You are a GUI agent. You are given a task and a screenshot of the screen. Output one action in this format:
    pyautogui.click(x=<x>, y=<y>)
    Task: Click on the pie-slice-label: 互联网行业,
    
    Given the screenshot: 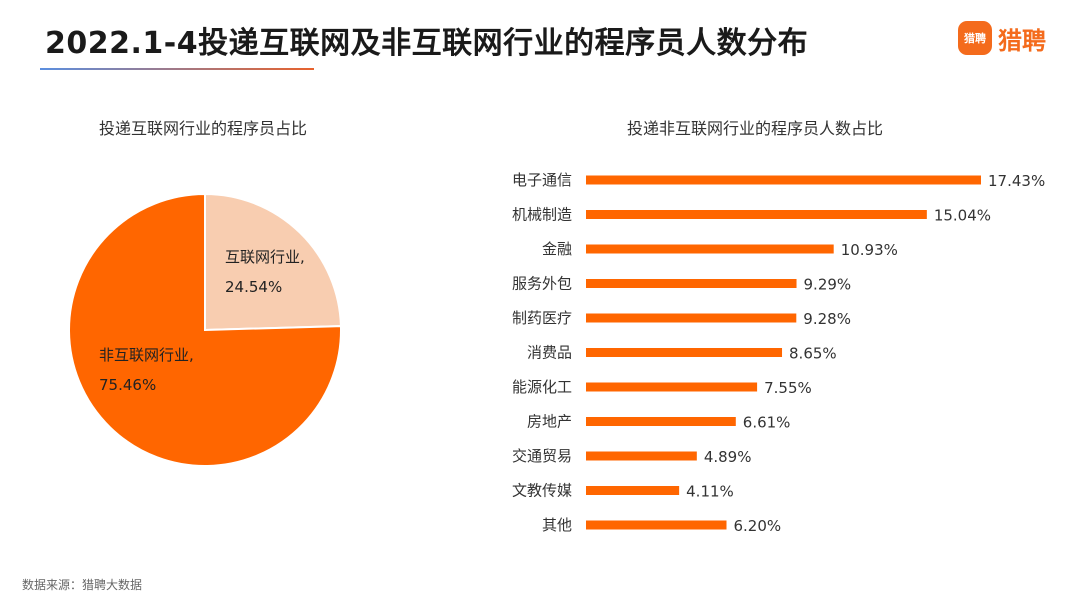 What is the action you would take?
    pyautogui.click(x=265, y=257)
    